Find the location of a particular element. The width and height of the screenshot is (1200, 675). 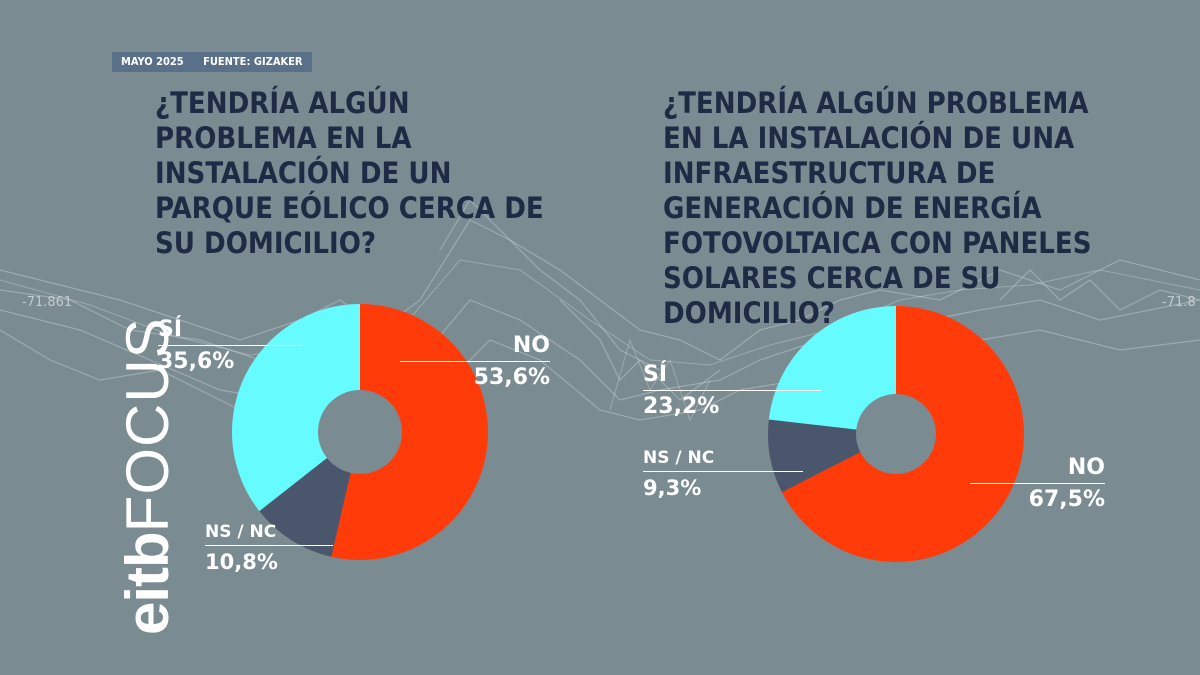

survey-source: FUENTE: GIZAKER is located at coordinates (253, 61).